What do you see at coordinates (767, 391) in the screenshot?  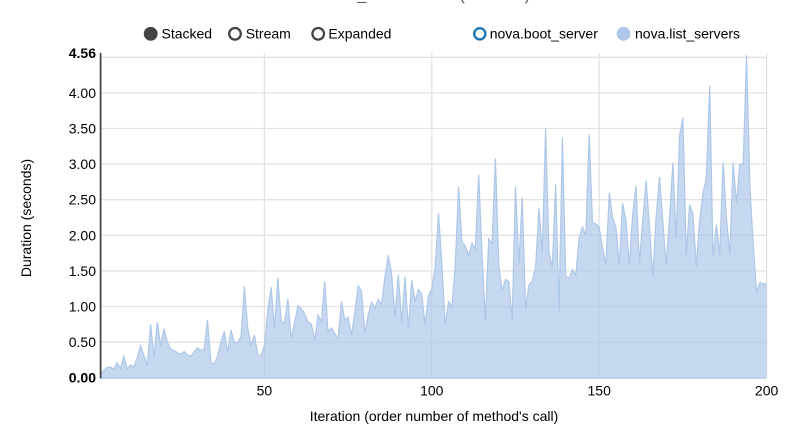 I see `svg-text: 200` at bounding box center [767, 391].